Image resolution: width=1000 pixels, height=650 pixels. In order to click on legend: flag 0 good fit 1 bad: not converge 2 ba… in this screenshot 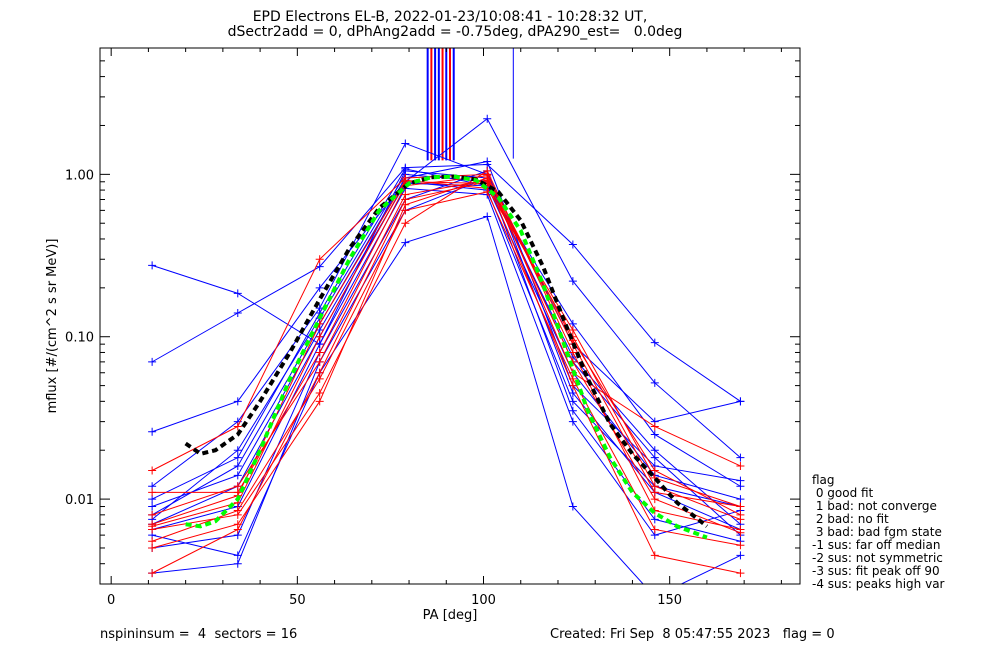, I will do `click(878, 532)`.